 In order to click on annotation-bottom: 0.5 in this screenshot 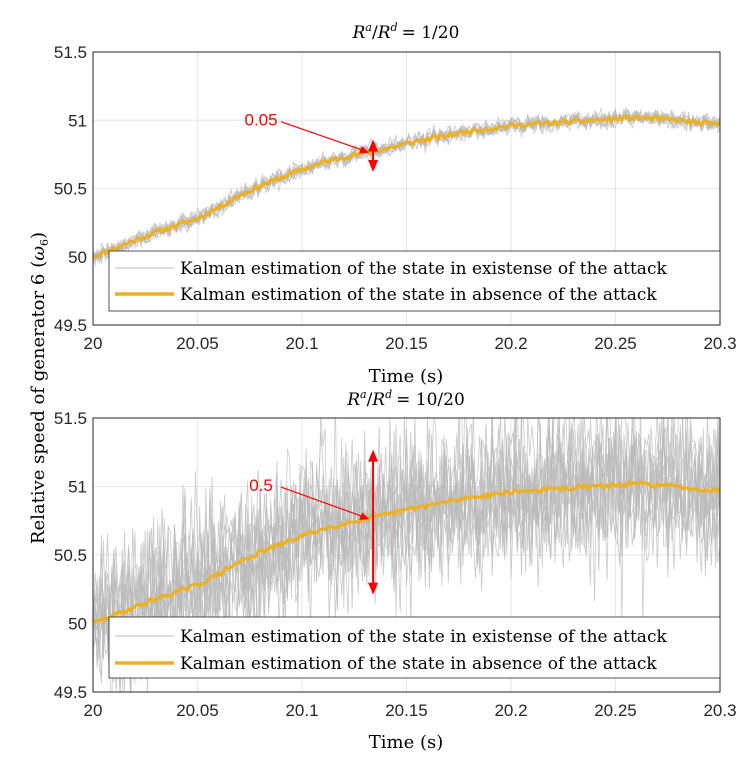, I will do `click(314, 522)`.